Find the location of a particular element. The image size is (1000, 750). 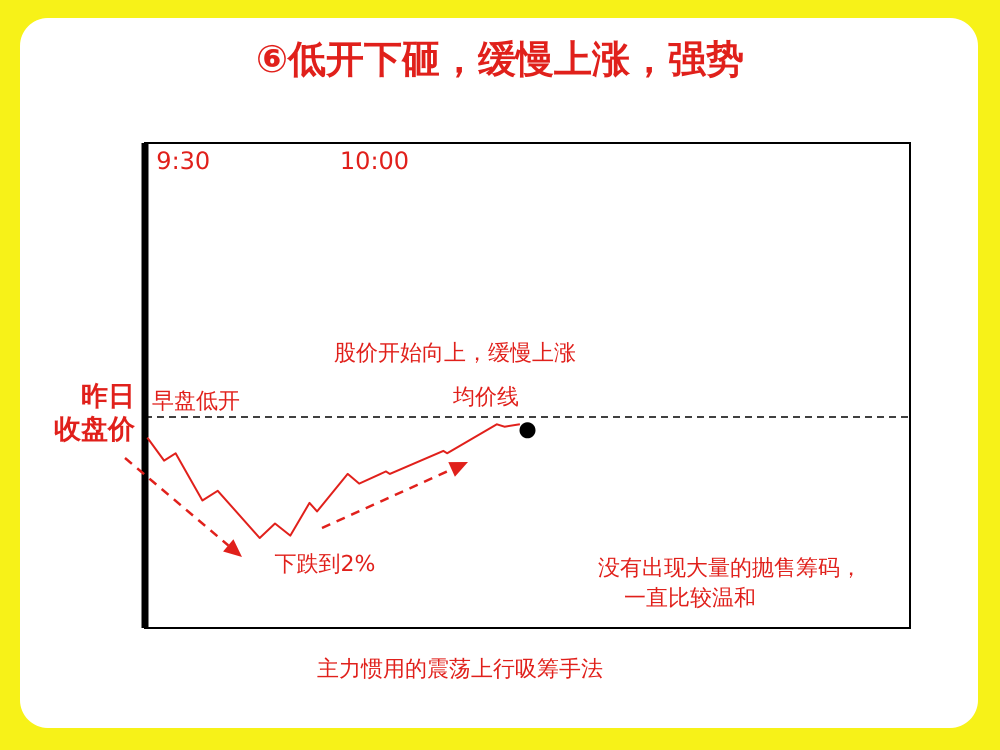

text: 均价线 is located at coordinates (485, 397).